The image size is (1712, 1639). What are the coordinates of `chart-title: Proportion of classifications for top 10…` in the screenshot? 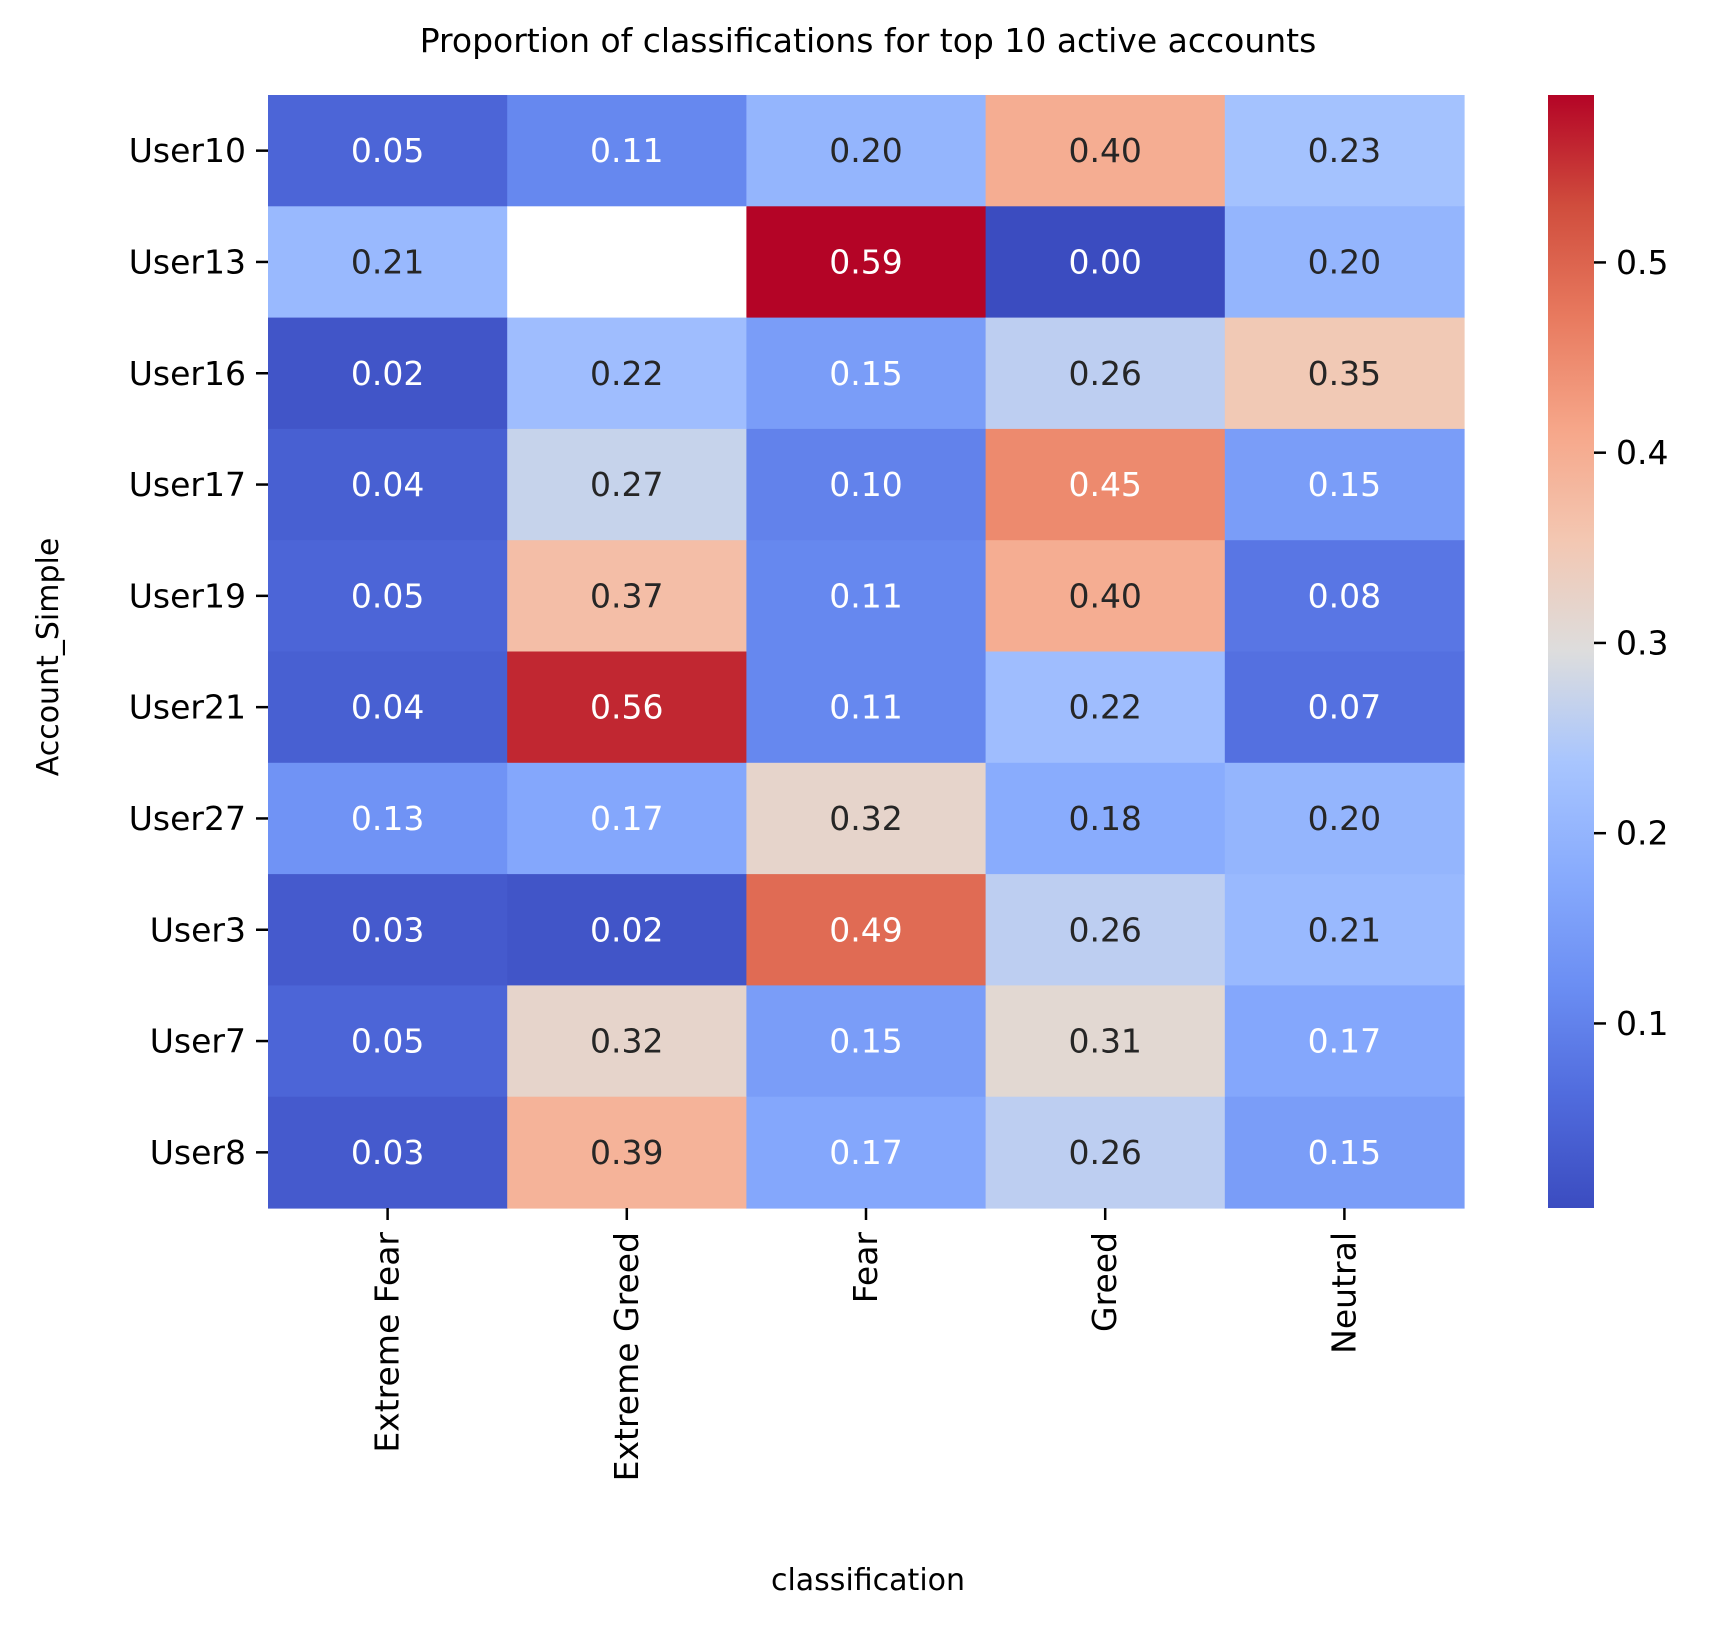 It's located at (868, 40).